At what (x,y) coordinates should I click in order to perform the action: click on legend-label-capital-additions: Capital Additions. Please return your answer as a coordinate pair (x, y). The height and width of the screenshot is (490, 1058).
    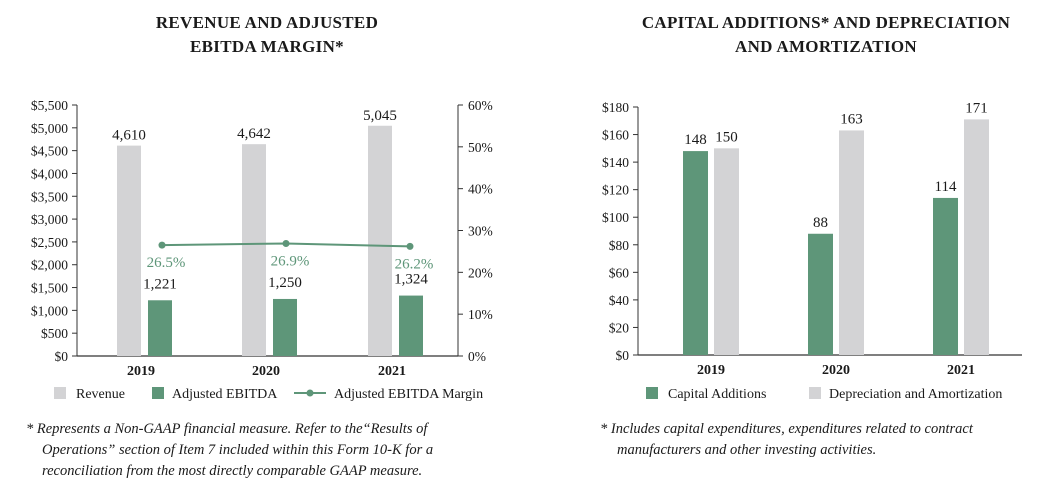
    Looking at the image, I should click on (717, 394).